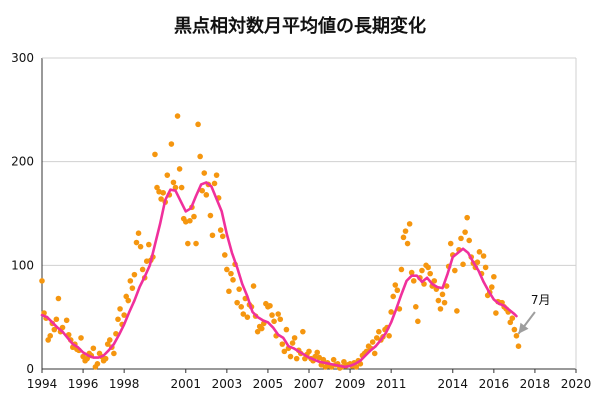 This screenshot has width=600, height=400. I want to click on chart-title: 黒点相対数月平均値の長期変化, so click(300, 26).